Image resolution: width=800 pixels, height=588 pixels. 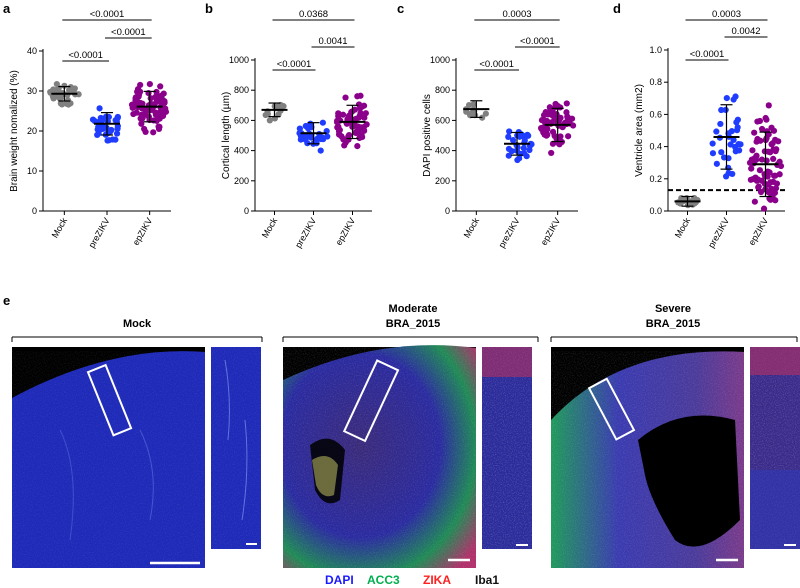 I want to click on y-tick-label: 0, so click(x=34, y=211).